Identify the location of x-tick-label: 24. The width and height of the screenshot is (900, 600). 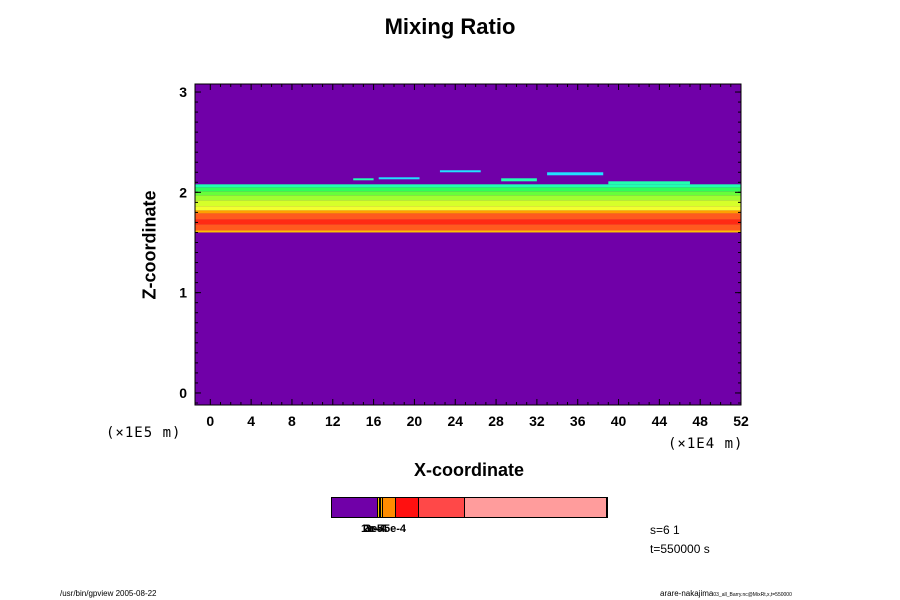
(455, 421).